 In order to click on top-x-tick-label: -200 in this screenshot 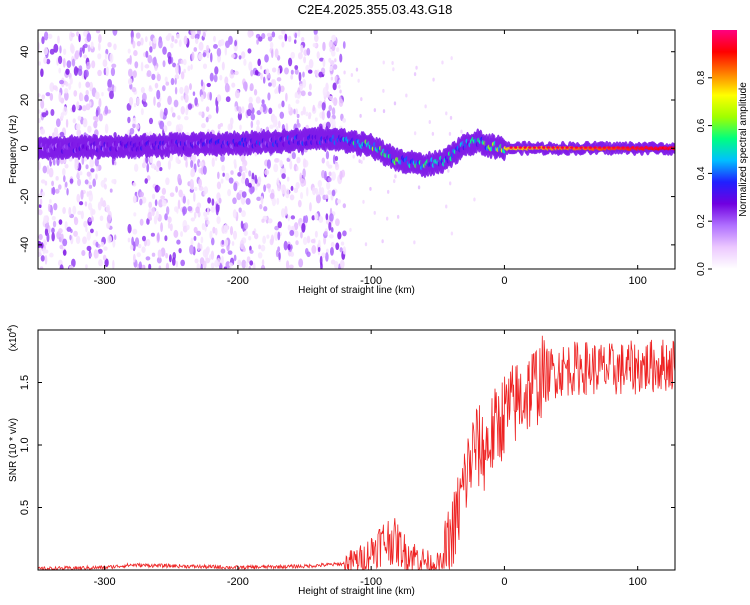, I will do `click(238, 281)`.